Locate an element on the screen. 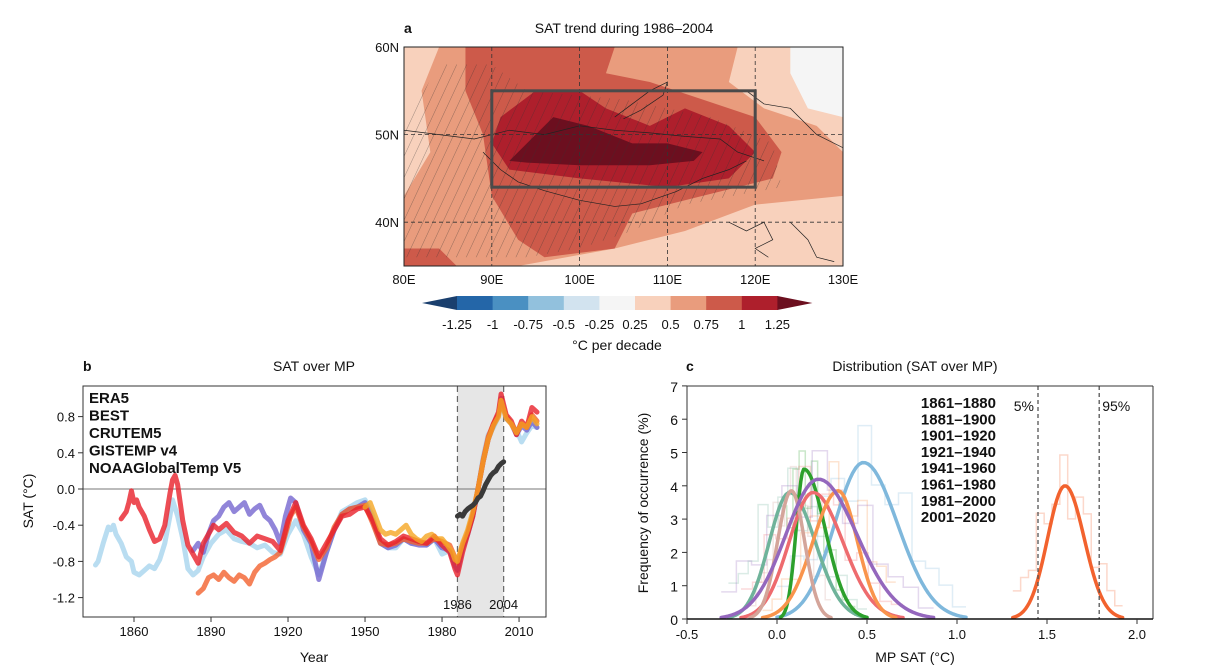 This screenshot has width=1210, height=671. legend-entry-crutem5: CRUTEM5 is located at coordinates (125, 433).